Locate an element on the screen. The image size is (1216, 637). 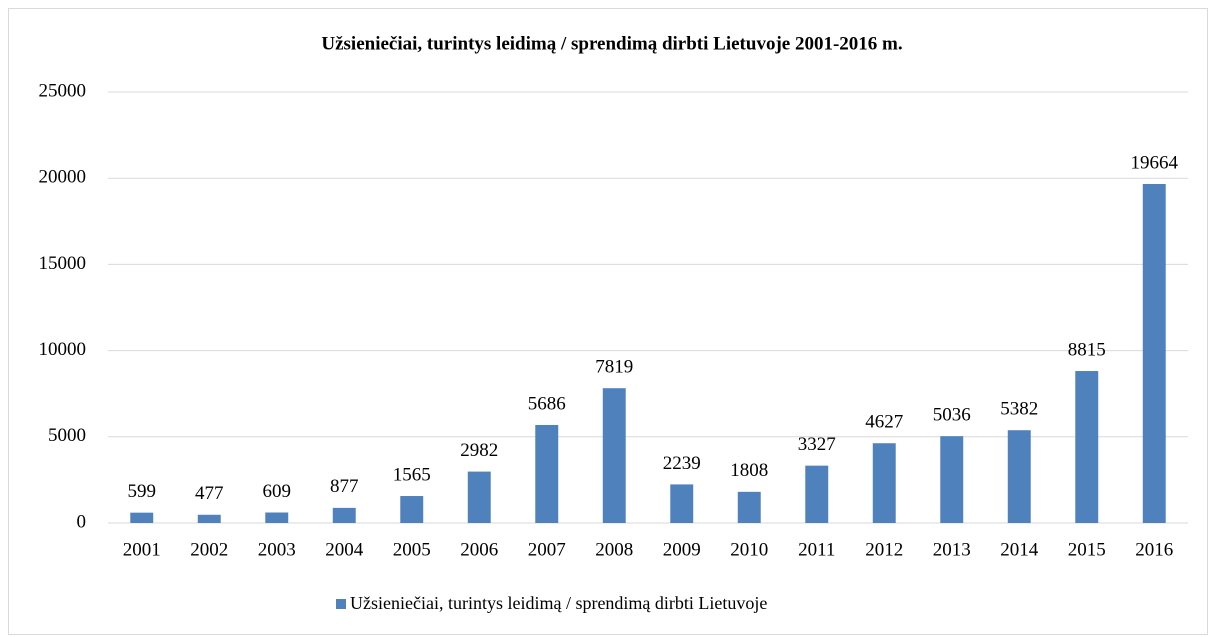
data-label: 477 is located at coordinates (209, 493).